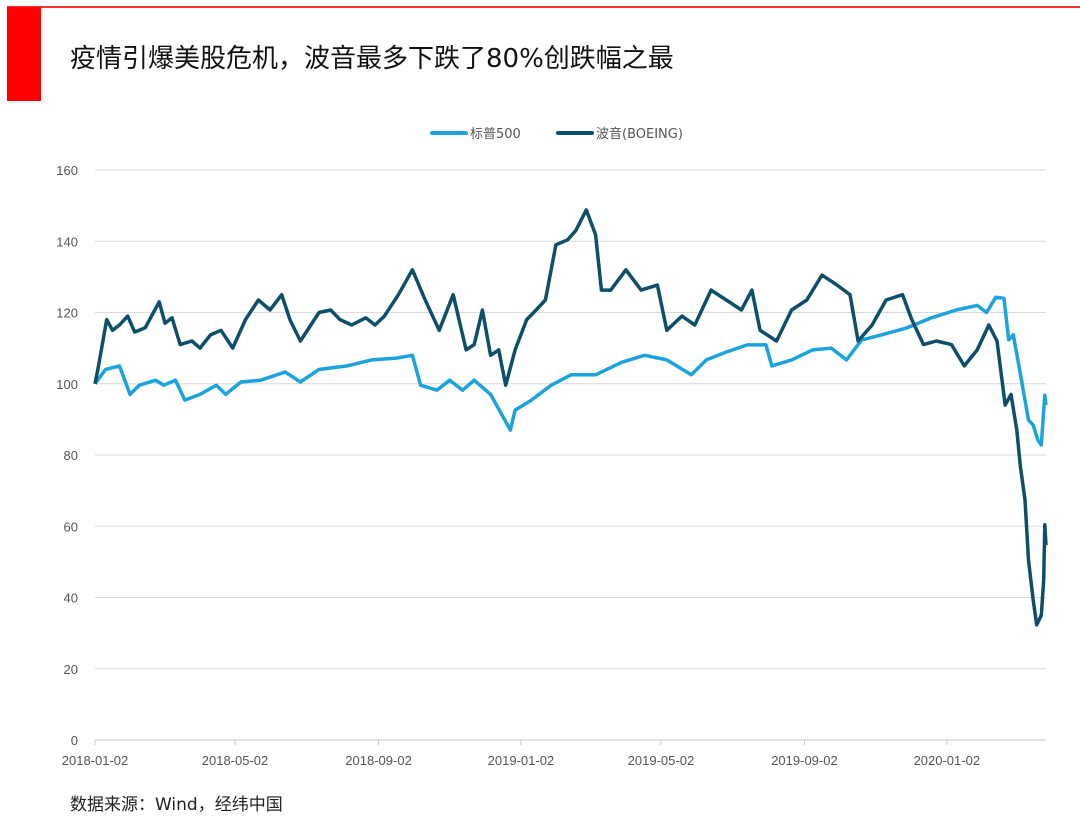  What do you see at coordinates (378, 760) in the screenshot?
I see `x-tick-label: 2018-09-02` at bounding box center [378, 760].